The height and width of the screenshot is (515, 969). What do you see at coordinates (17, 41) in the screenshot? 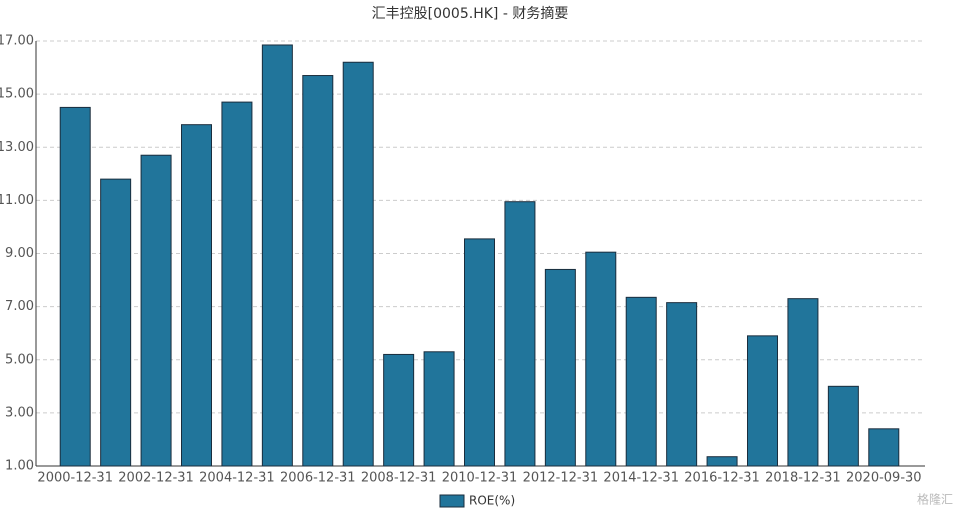
I see `y-tick-label: 17.00` at bounding box center [17, 41].